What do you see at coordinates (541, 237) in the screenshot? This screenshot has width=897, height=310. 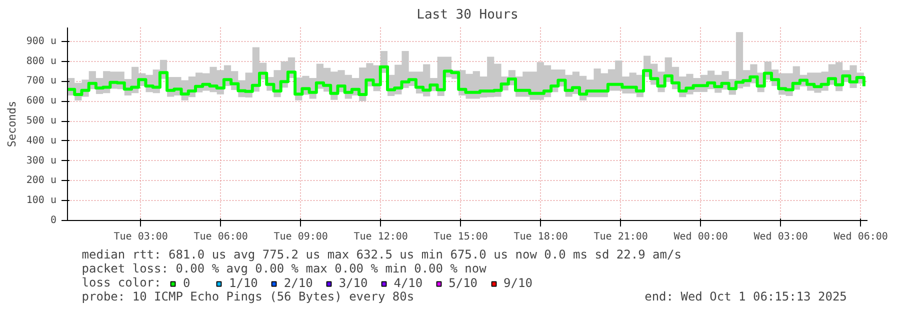 I see `x-tick-label: Tue 18:00` at bounding box center [541, 237].